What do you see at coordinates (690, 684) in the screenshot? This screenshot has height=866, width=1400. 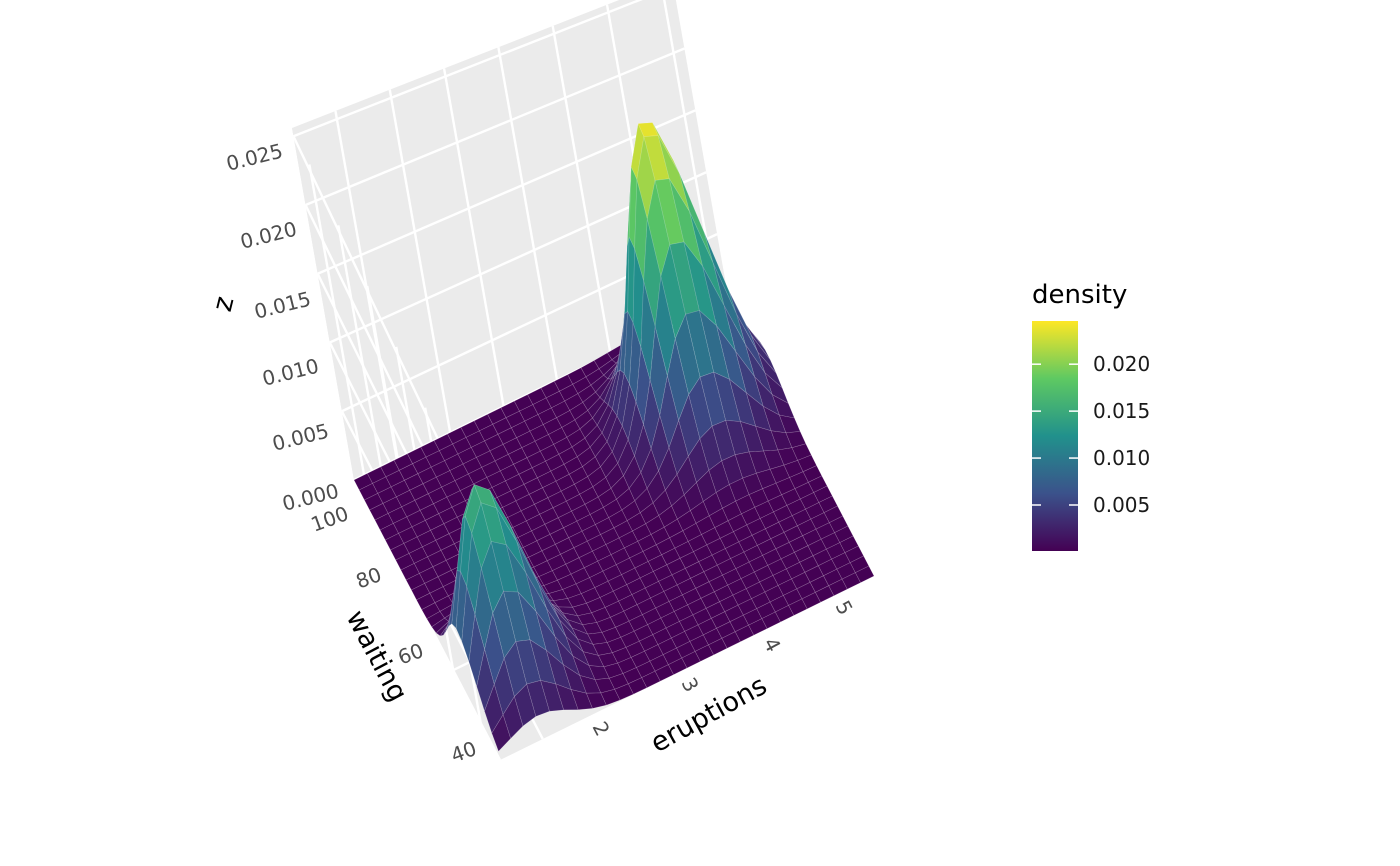 I see `eruptions-tick-label: 3` at bounding box center [690, 684].